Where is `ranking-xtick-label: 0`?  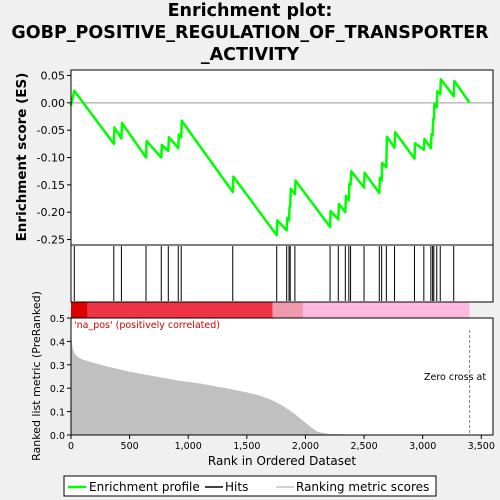
ranking-xtick-label: 0 is located at coordinates (71, 446).